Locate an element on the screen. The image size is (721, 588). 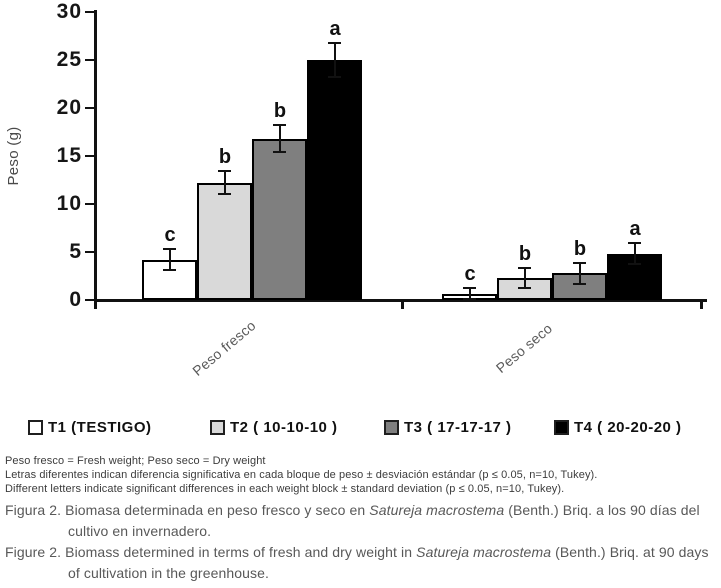
caption-en-species-name: Satureja macrostema is located at coordinates (484, 552).